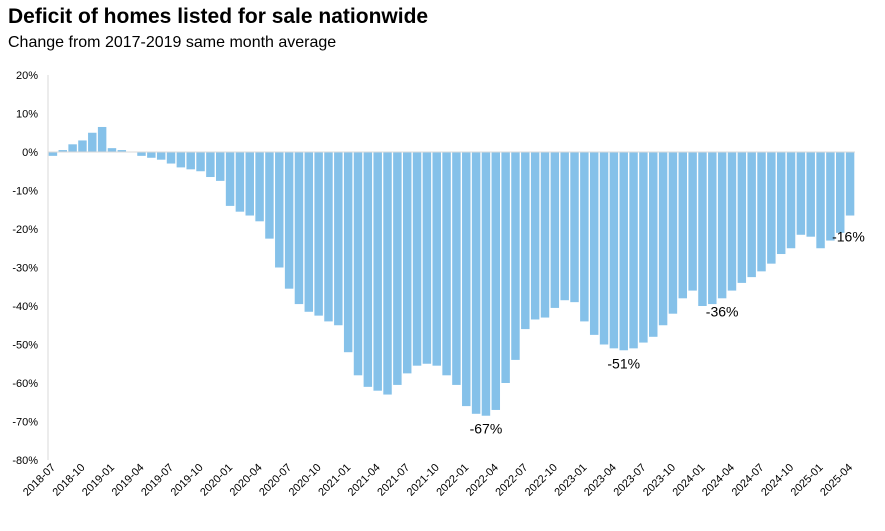  I want to click on y-tick-label: -10%, so click(25, 192).